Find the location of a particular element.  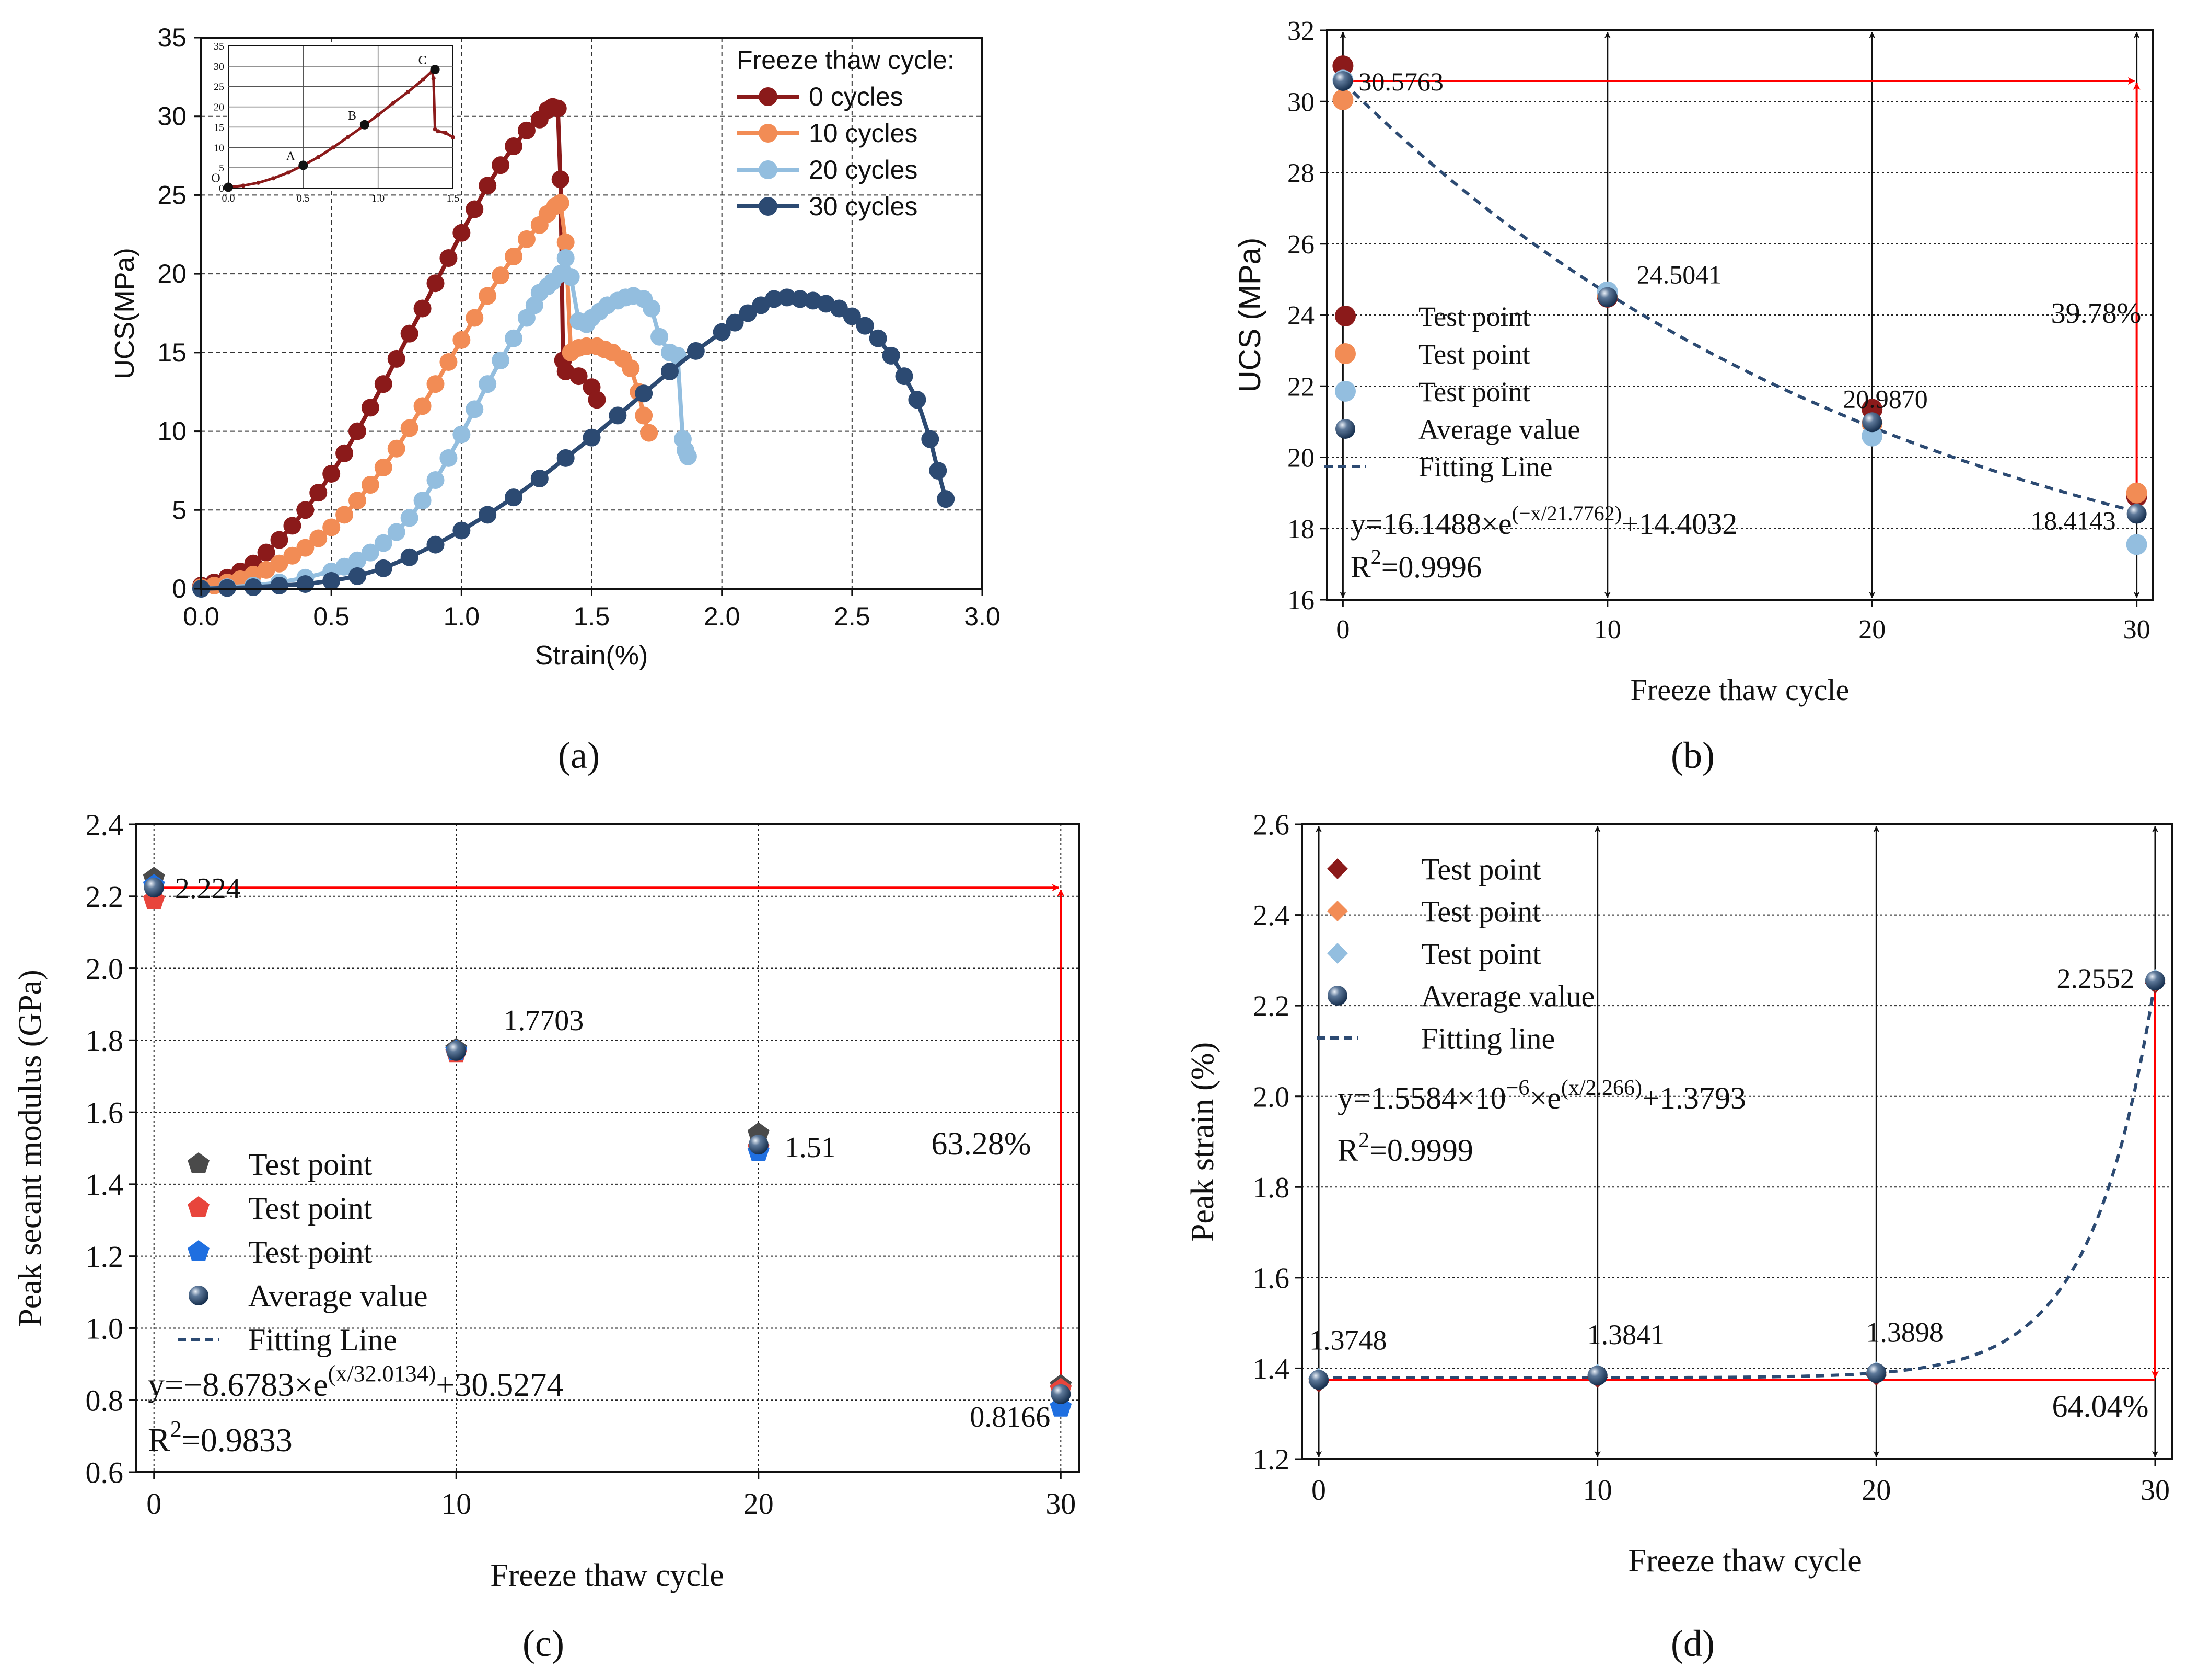

inset-y-tick-label: 20 is located at coordinates (219, 107).